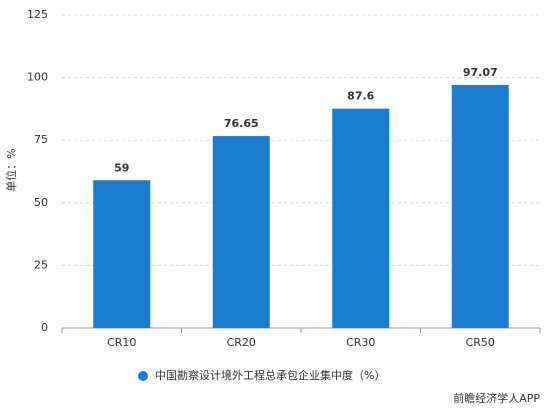 This screenshot has height=411, width=548. I want to click on y-tick-label: 50, so click(41, 202).